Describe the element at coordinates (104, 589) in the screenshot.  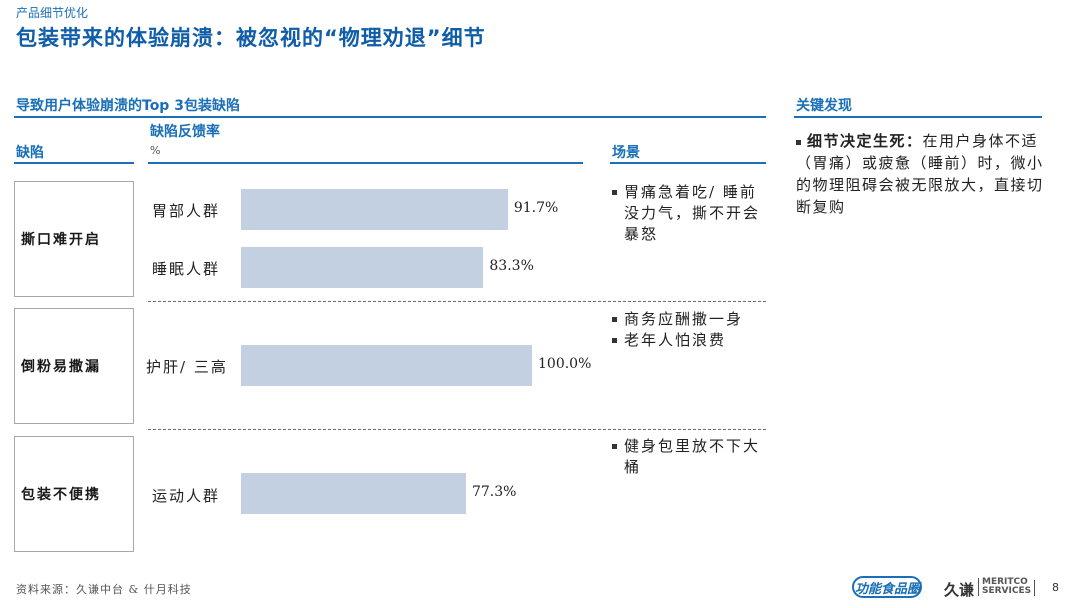
I see `source-note: 资料来源：久谦中台 & 什月科技` at that location.